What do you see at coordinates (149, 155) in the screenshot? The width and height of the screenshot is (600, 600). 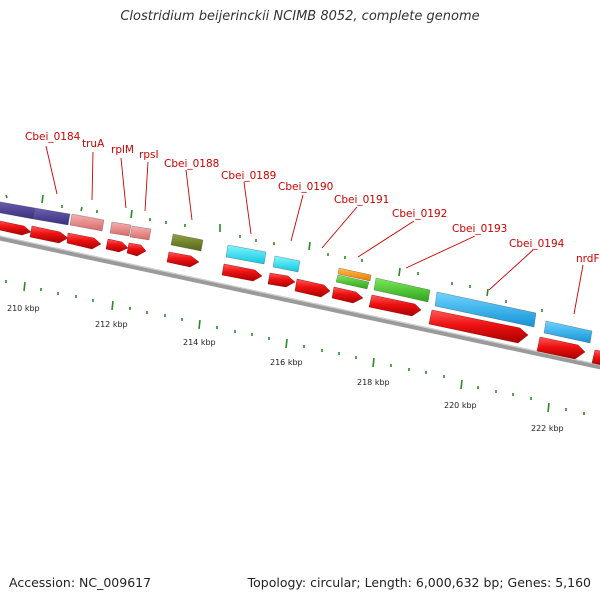 I see `gene-label: rpsI` at bounding box center [149, 155].